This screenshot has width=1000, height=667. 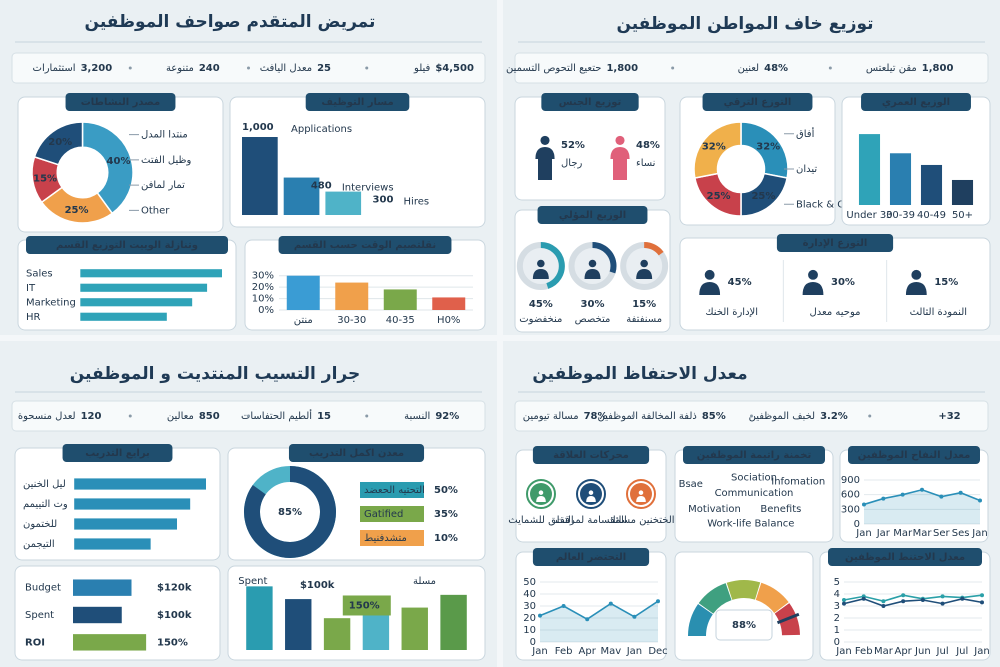 What do you see at coordinates (942, 533) in the screenshot?
I see `x-tick-label: Ser` at bounding box center [942, 533].